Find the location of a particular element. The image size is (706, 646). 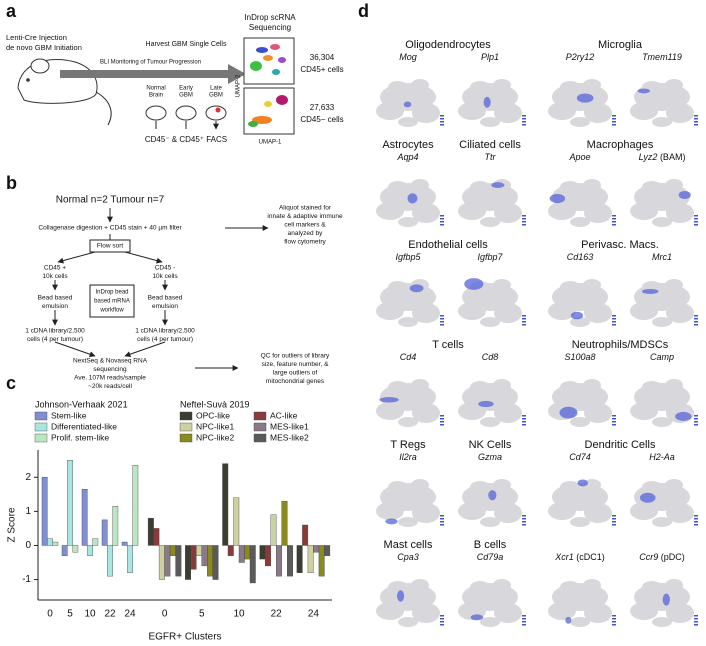

legend-title: Neftel-Suvà 2019 is located at coordinates (215, 404).